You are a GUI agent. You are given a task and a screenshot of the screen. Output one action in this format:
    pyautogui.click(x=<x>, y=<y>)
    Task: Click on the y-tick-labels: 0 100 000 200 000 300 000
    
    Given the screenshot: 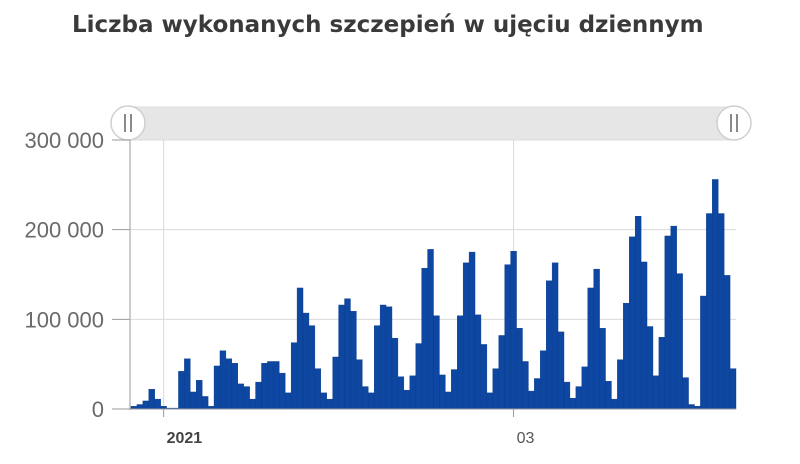 What is the action you would take?
    pyautogui.click(x=77, y=275)
    